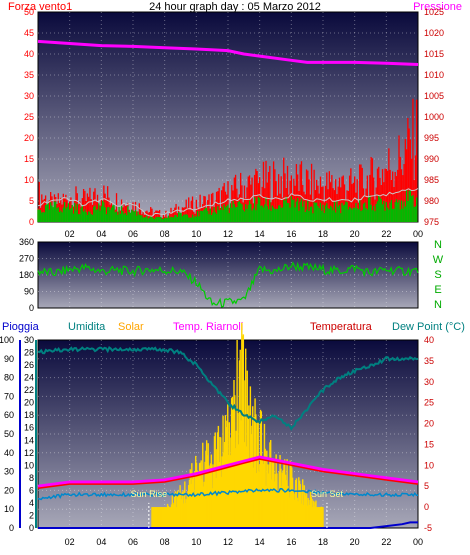  What do you see at coordinates (428, 327) in the screenshot?
I see `dewpoint-label: Dew Point (°C)` at bounding box center [428, 327].